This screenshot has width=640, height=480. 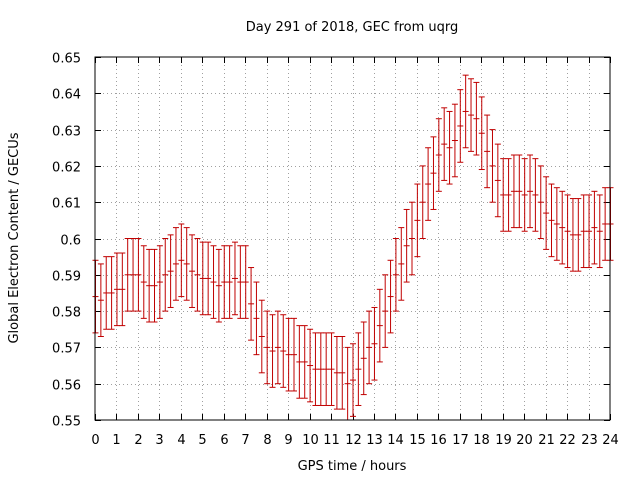 I want to click on y-tick-label: 0.65, so click(x=66, y=59).